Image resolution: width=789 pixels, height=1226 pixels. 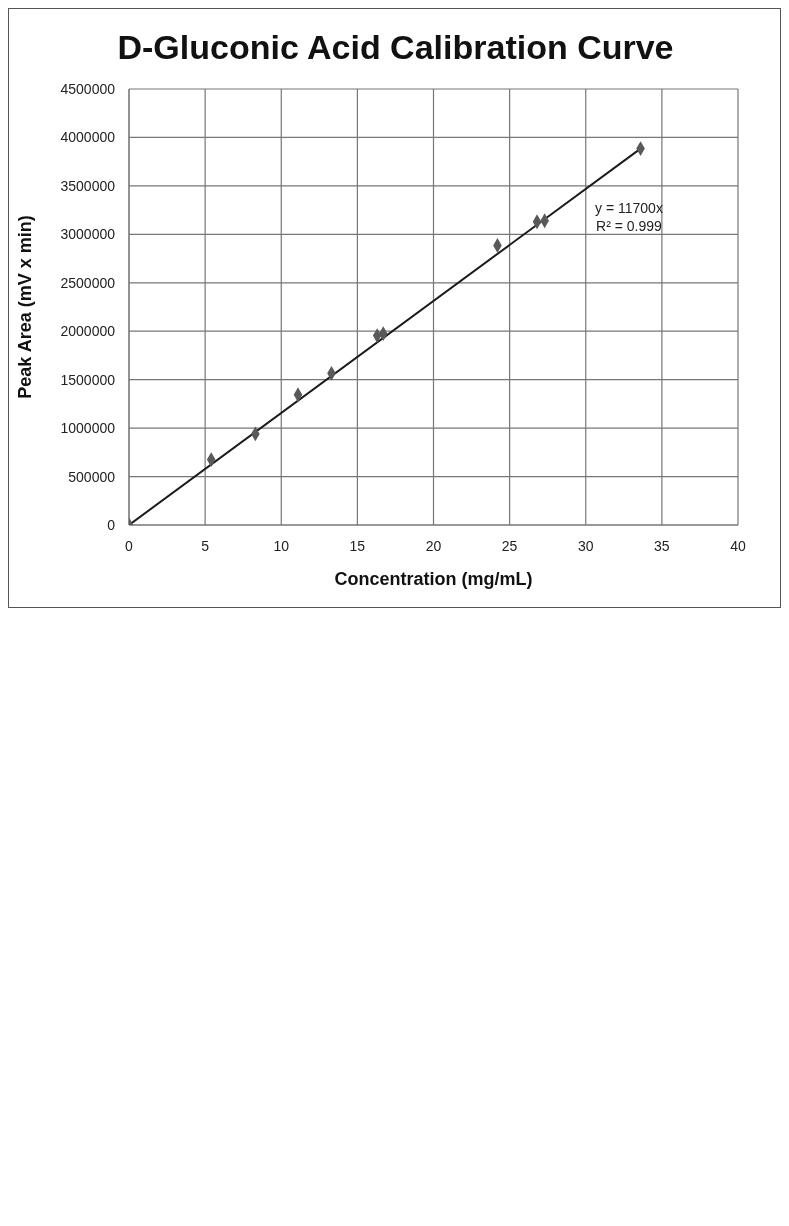 What do you see at coordinates (88, 379) in the screenshot?
I see `y-tick-label: 1500000` at bounding box center [88, 379].